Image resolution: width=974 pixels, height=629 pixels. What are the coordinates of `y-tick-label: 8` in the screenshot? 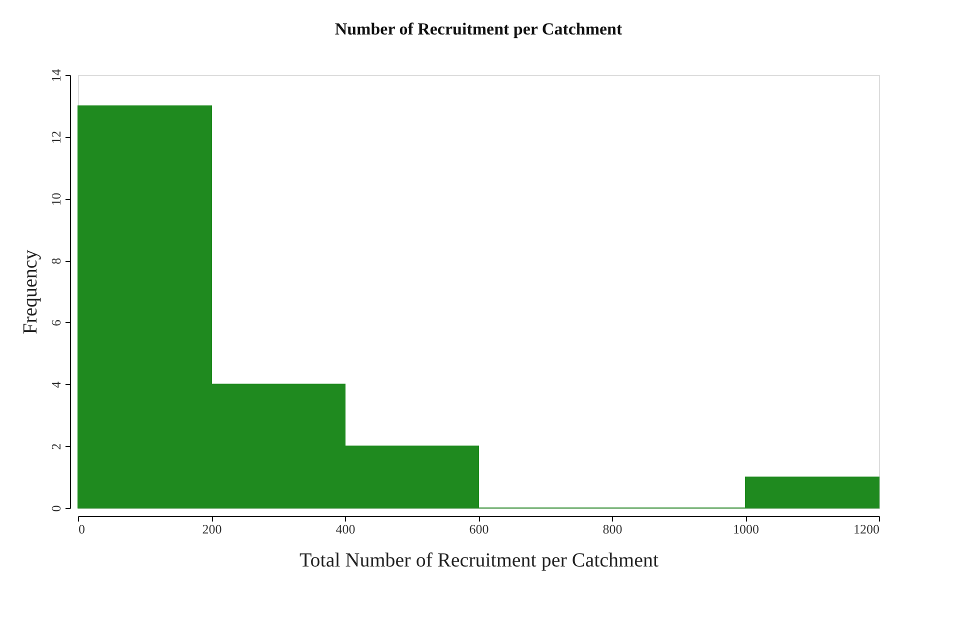 It's located at (56, 261).